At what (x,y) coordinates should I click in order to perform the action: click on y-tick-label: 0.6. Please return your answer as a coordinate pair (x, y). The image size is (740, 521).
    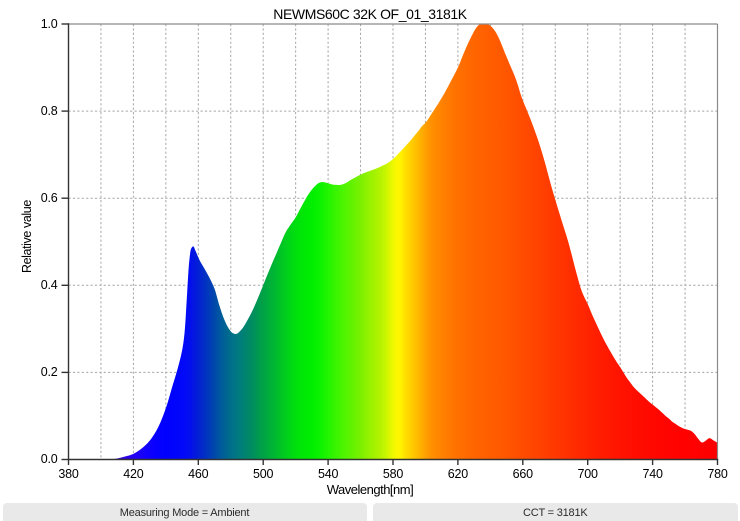
    Looking at the image, I should click on (49, 198).